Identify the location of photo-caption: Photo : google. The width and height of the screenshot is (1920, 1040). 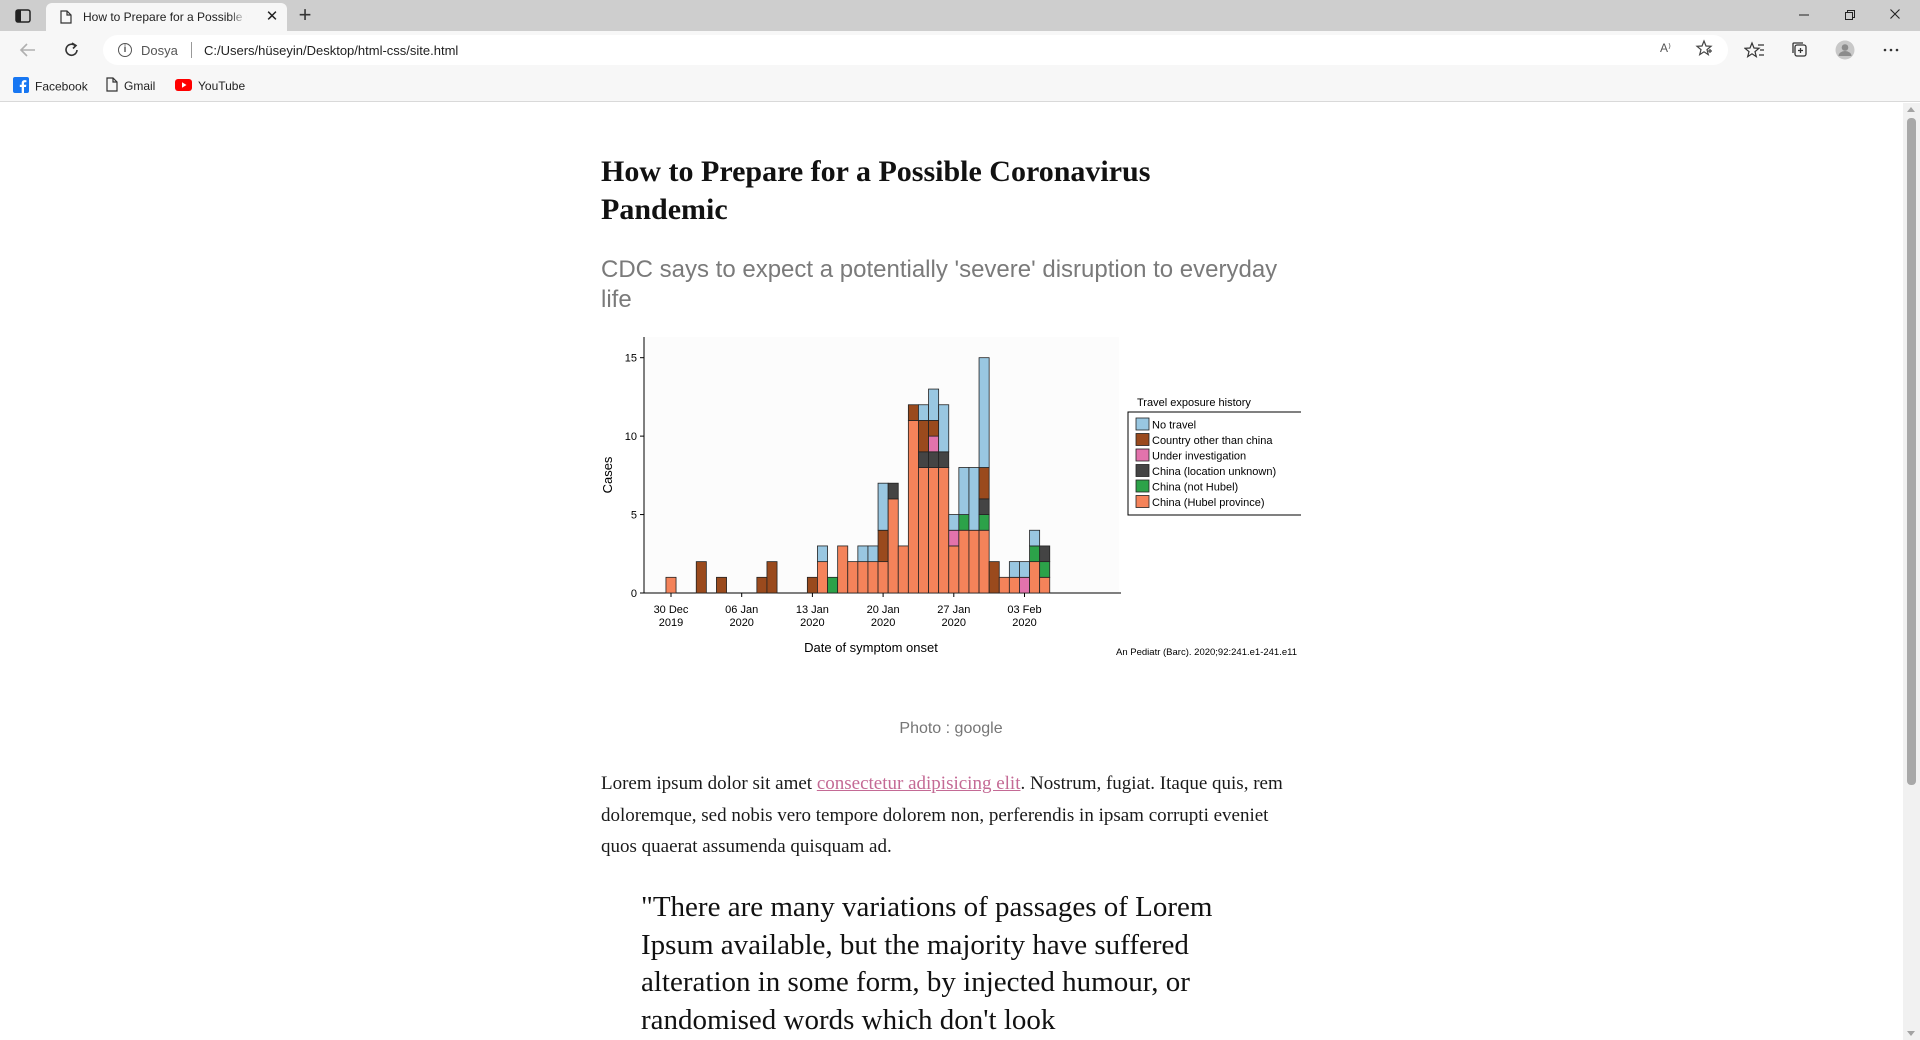
(951, 728).